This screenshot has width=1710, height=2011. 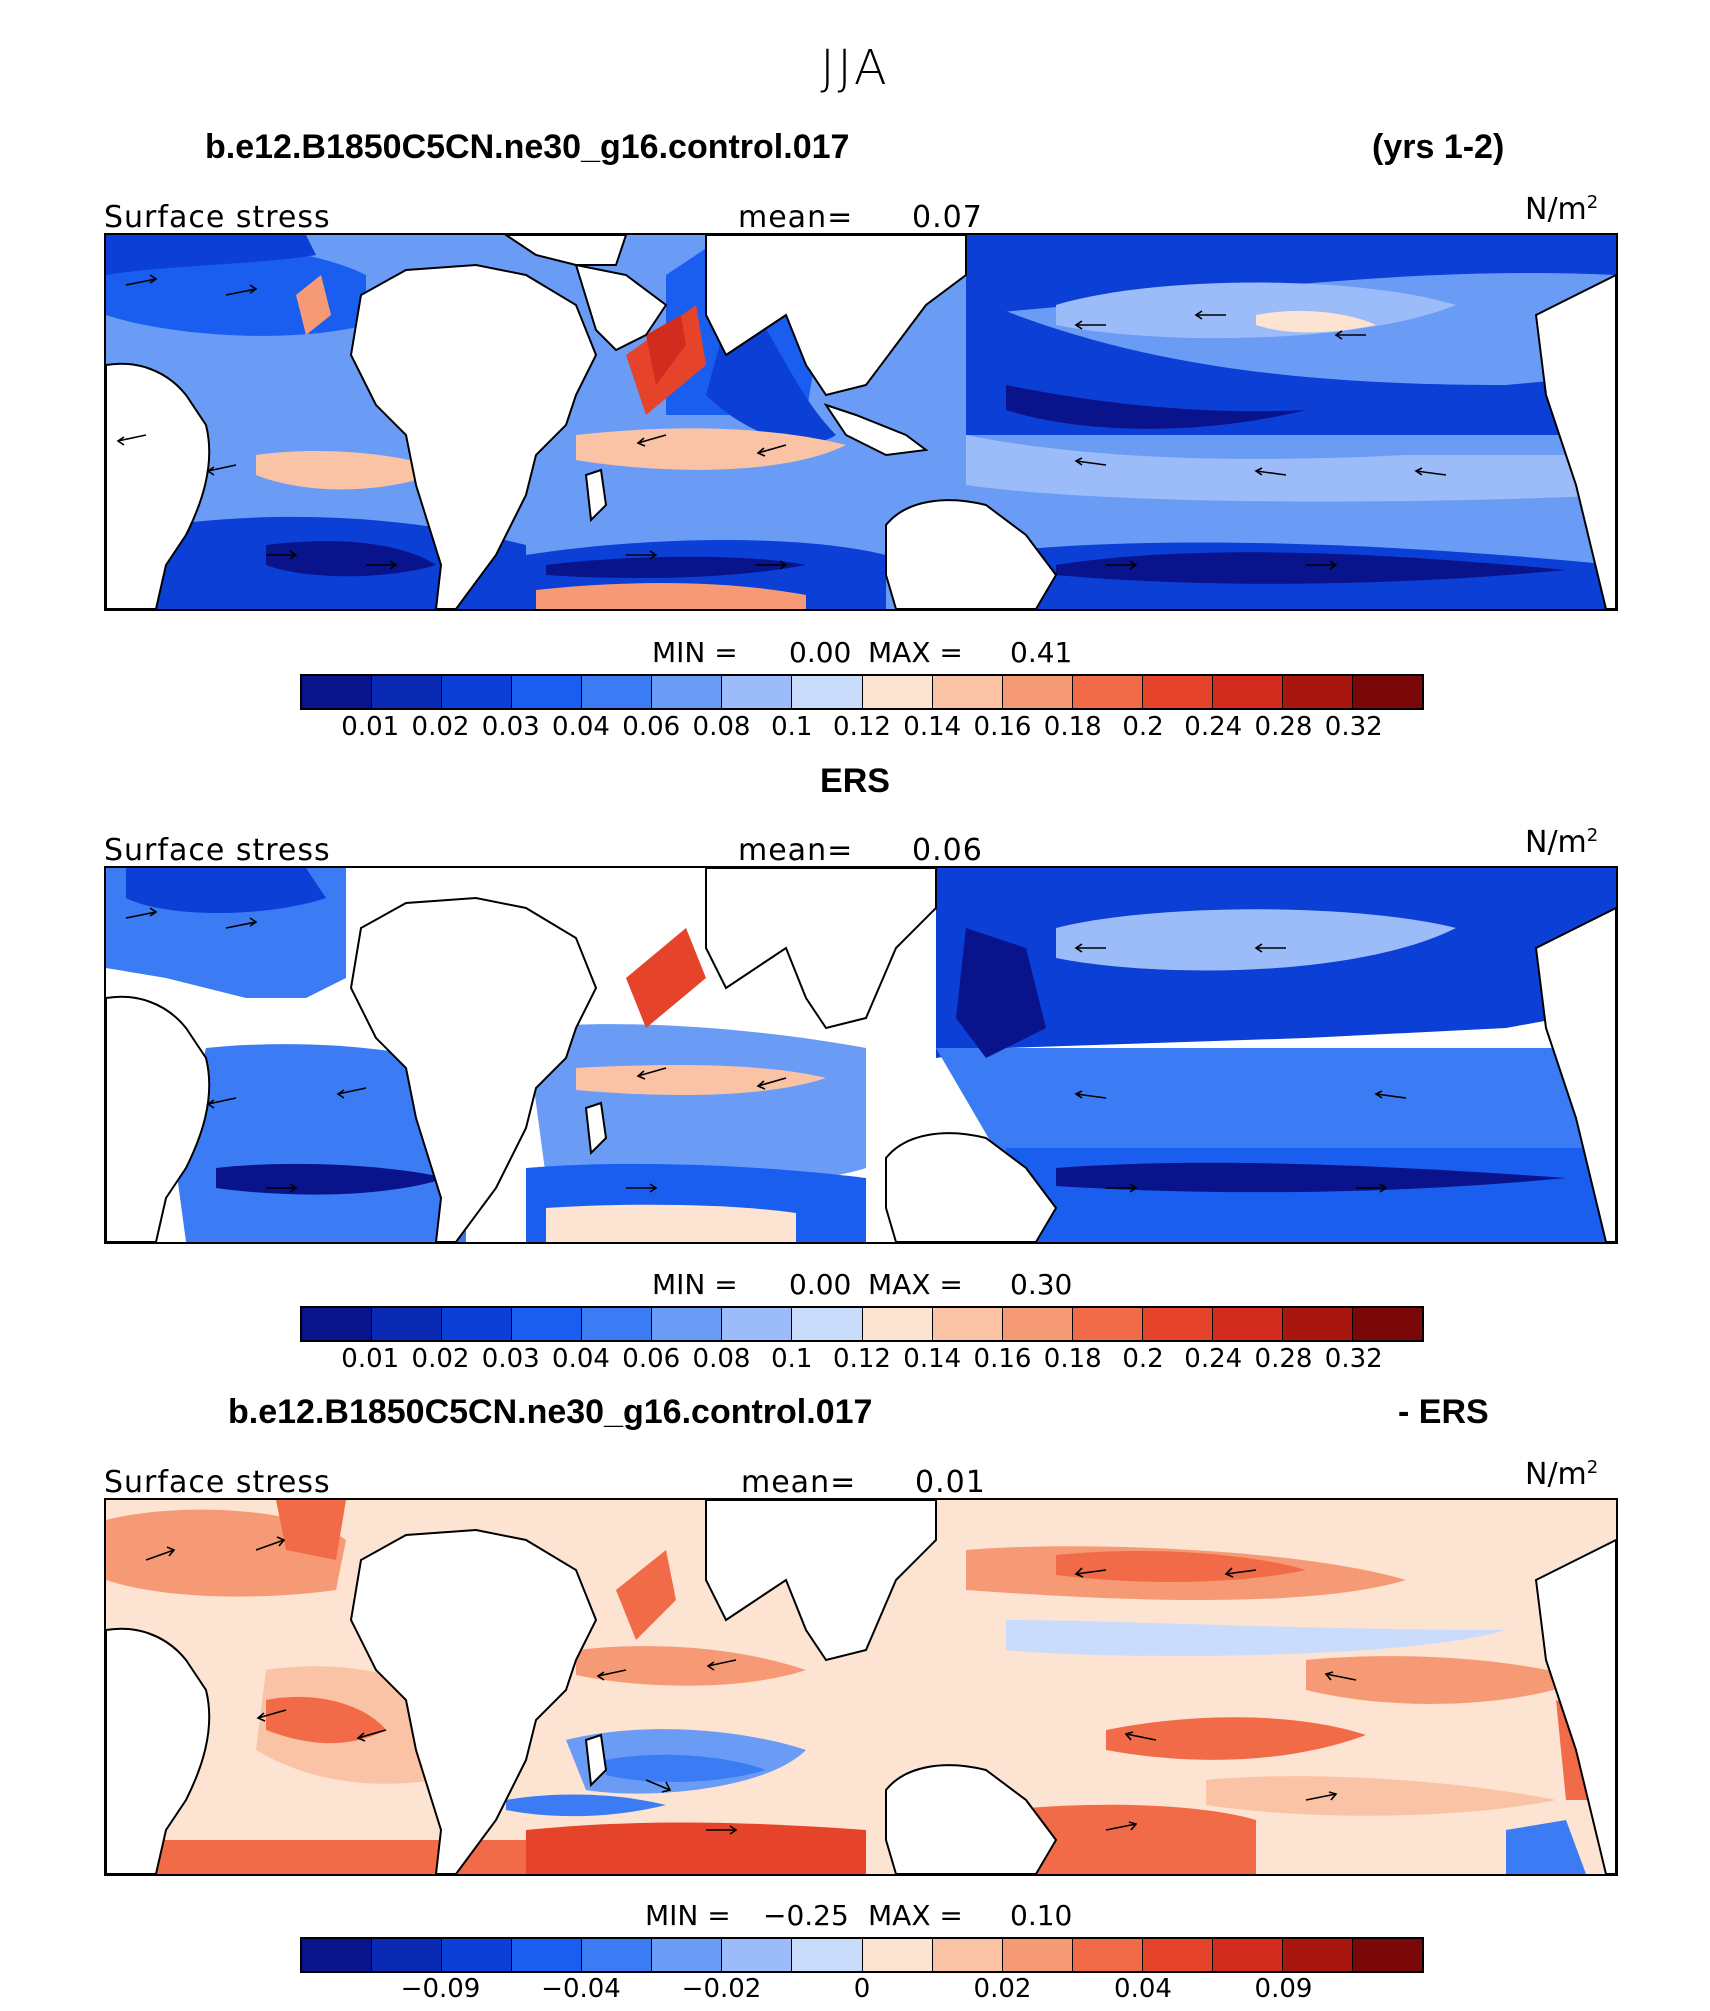 I want to click on panel3-mean-label: mean=, so click(x=799, y=1482).